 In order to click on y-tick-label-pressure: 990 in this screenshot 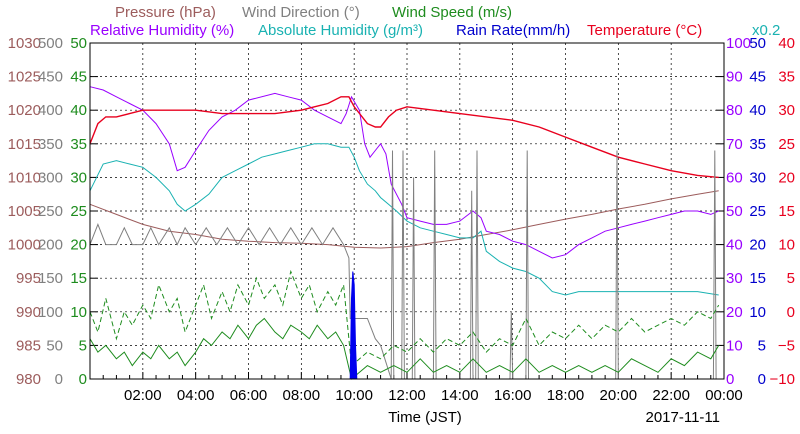, I will do `click(28, 312)`.